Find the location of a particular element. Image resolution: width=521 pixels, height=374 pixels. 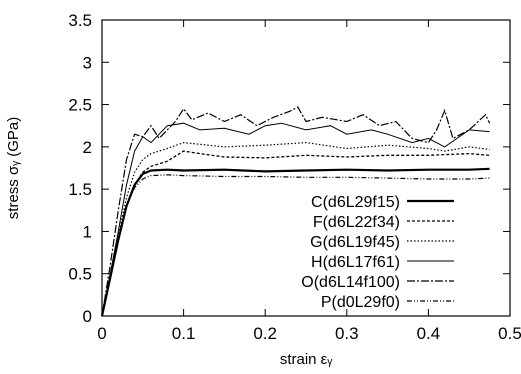

y-tick-label: 1 is located at coordinates (87, 231).